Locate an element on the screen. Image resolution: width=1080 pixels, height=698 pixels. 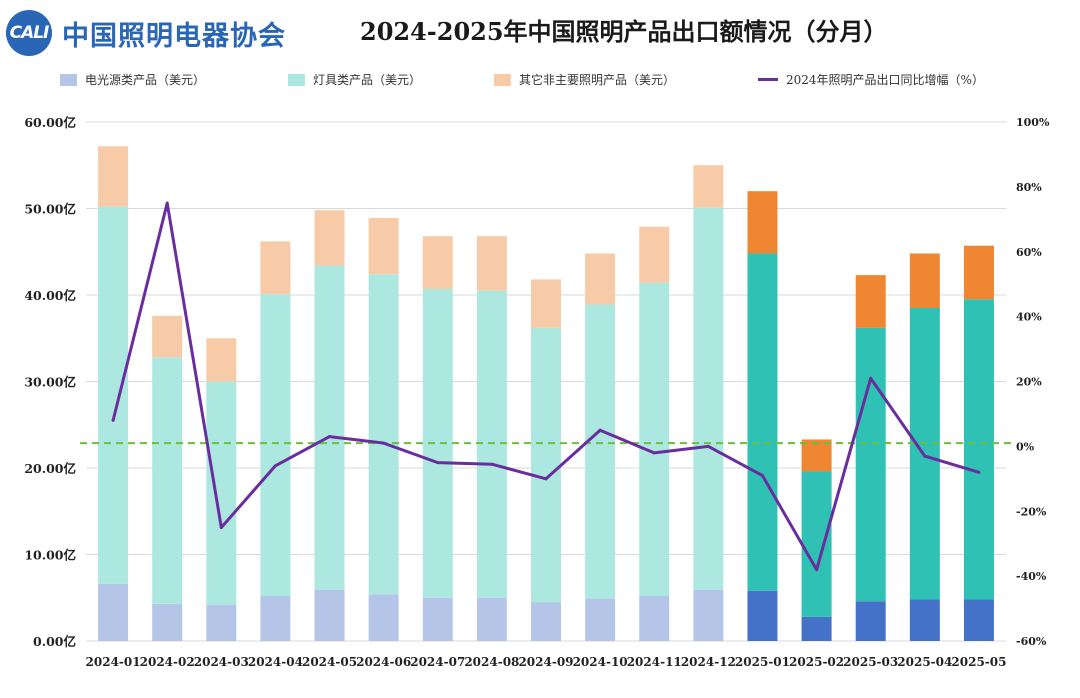
legend-item-other: 其它非主要照明产品（美元） is located at coordinates (584, 79).